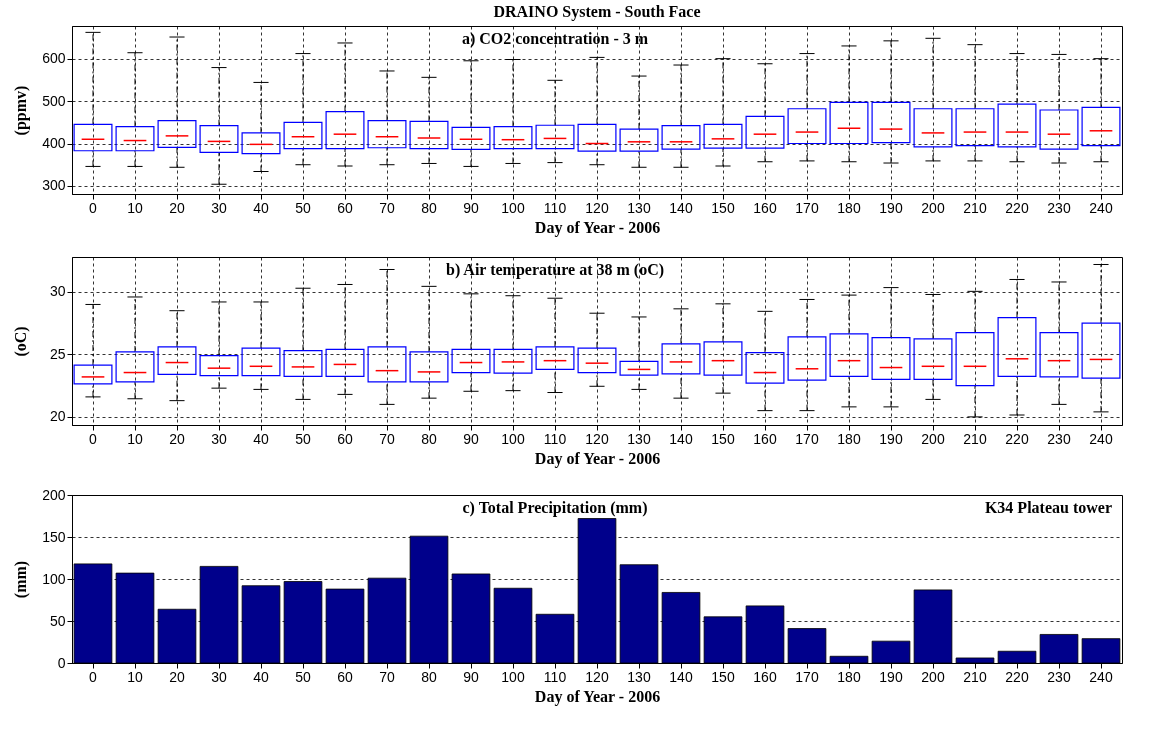 This screenshot has width=1166, height=731. I want to click on y-tick-label: 30, so click(57, 291).